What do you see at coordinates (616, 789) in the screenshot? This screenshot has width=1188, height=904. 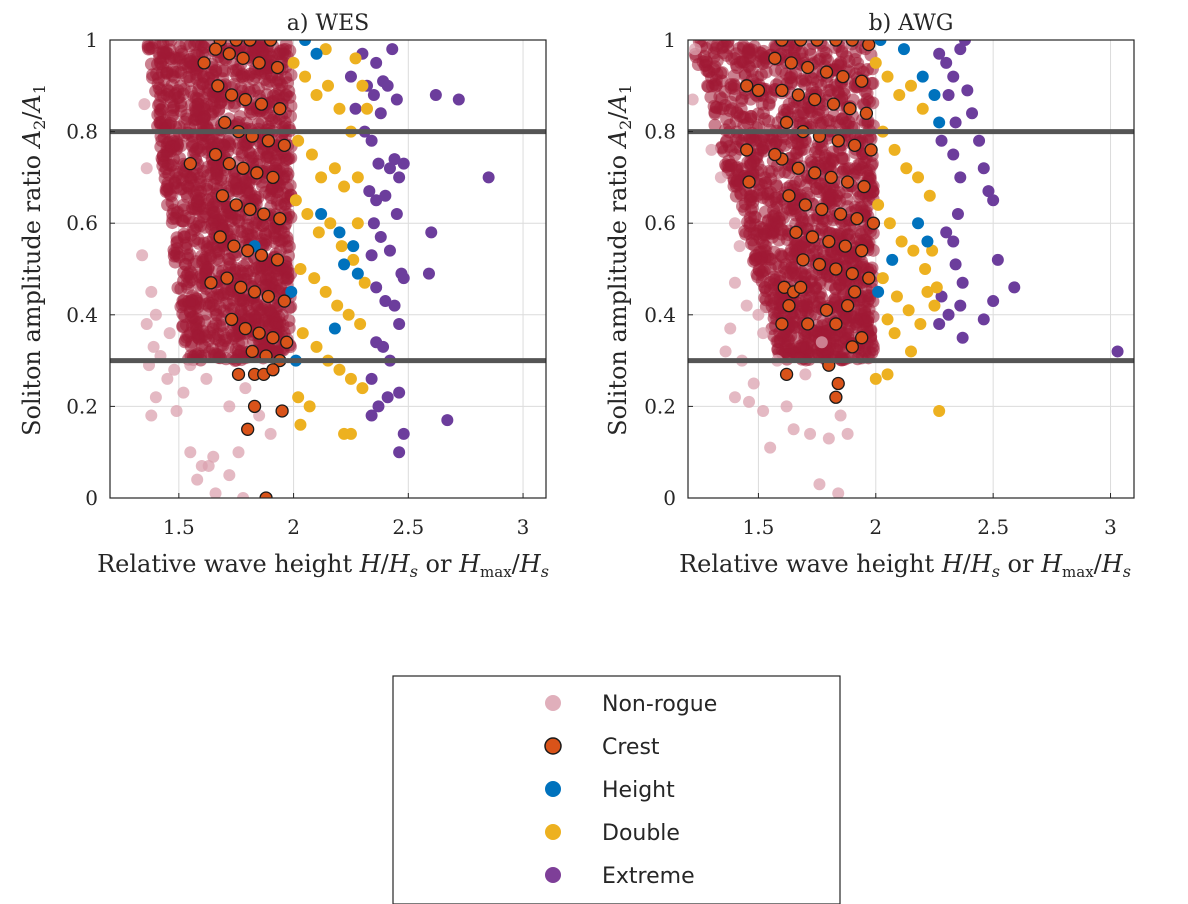 I see `legend: Non-rogue Crest Height Double Extreme` at bounding box center [616, 789].